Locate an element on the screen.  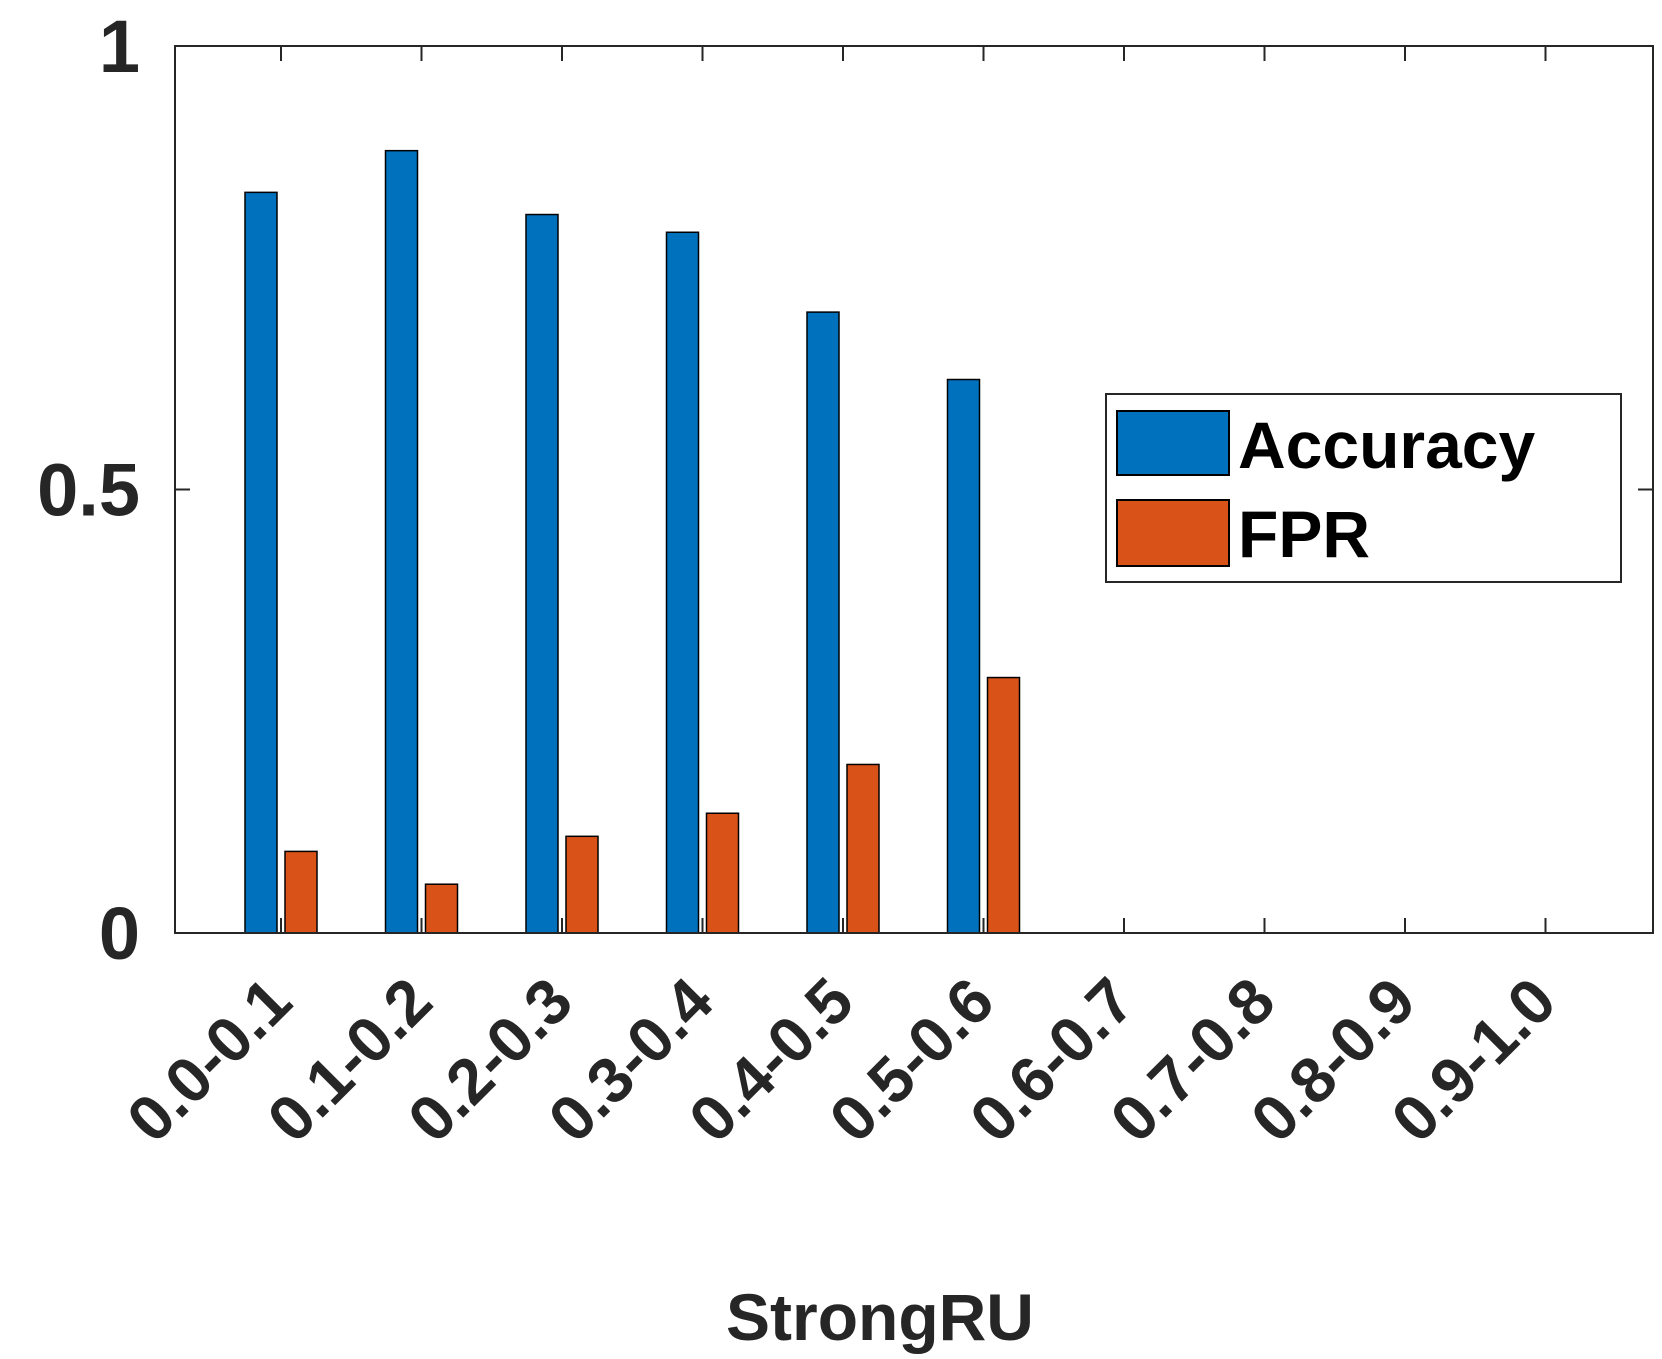
y-tick-label-1: 0.5 is located at coordinates (88, 490).